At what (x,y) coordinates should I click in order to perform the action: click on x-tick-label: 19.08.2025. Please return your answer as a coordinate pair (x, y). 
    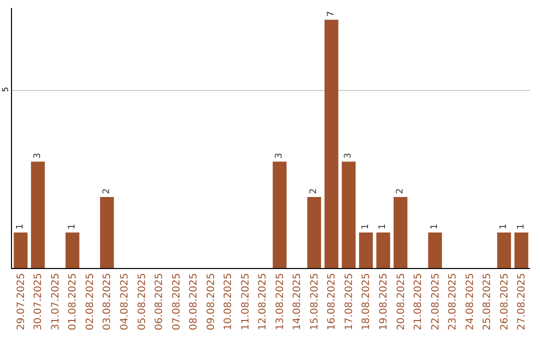
    Looking at the image, I should click on (384, 301).